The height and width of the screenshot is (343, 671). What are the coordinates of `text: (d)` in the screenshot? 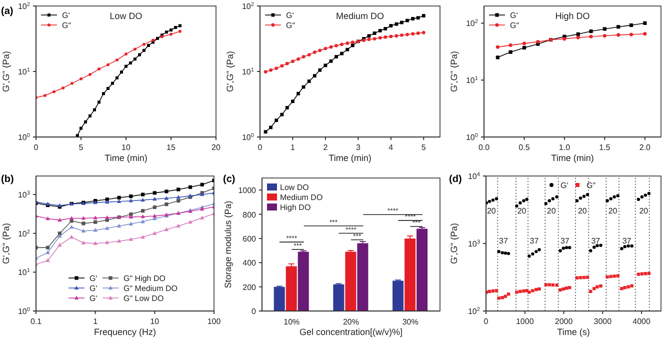 It's located at (455, 179).